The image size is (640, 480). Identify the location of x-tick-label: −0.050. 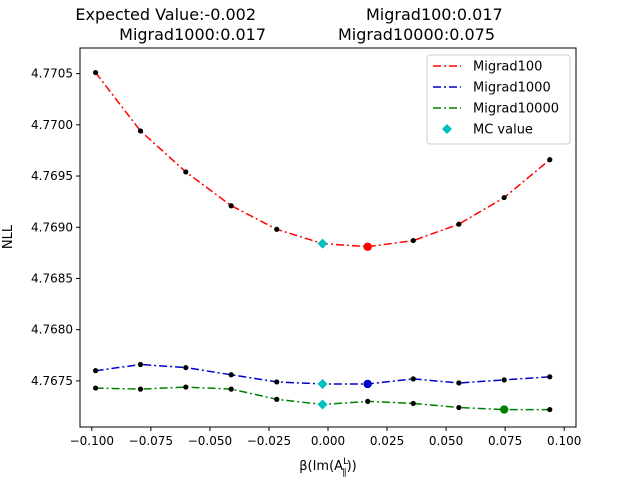
(210, 441).